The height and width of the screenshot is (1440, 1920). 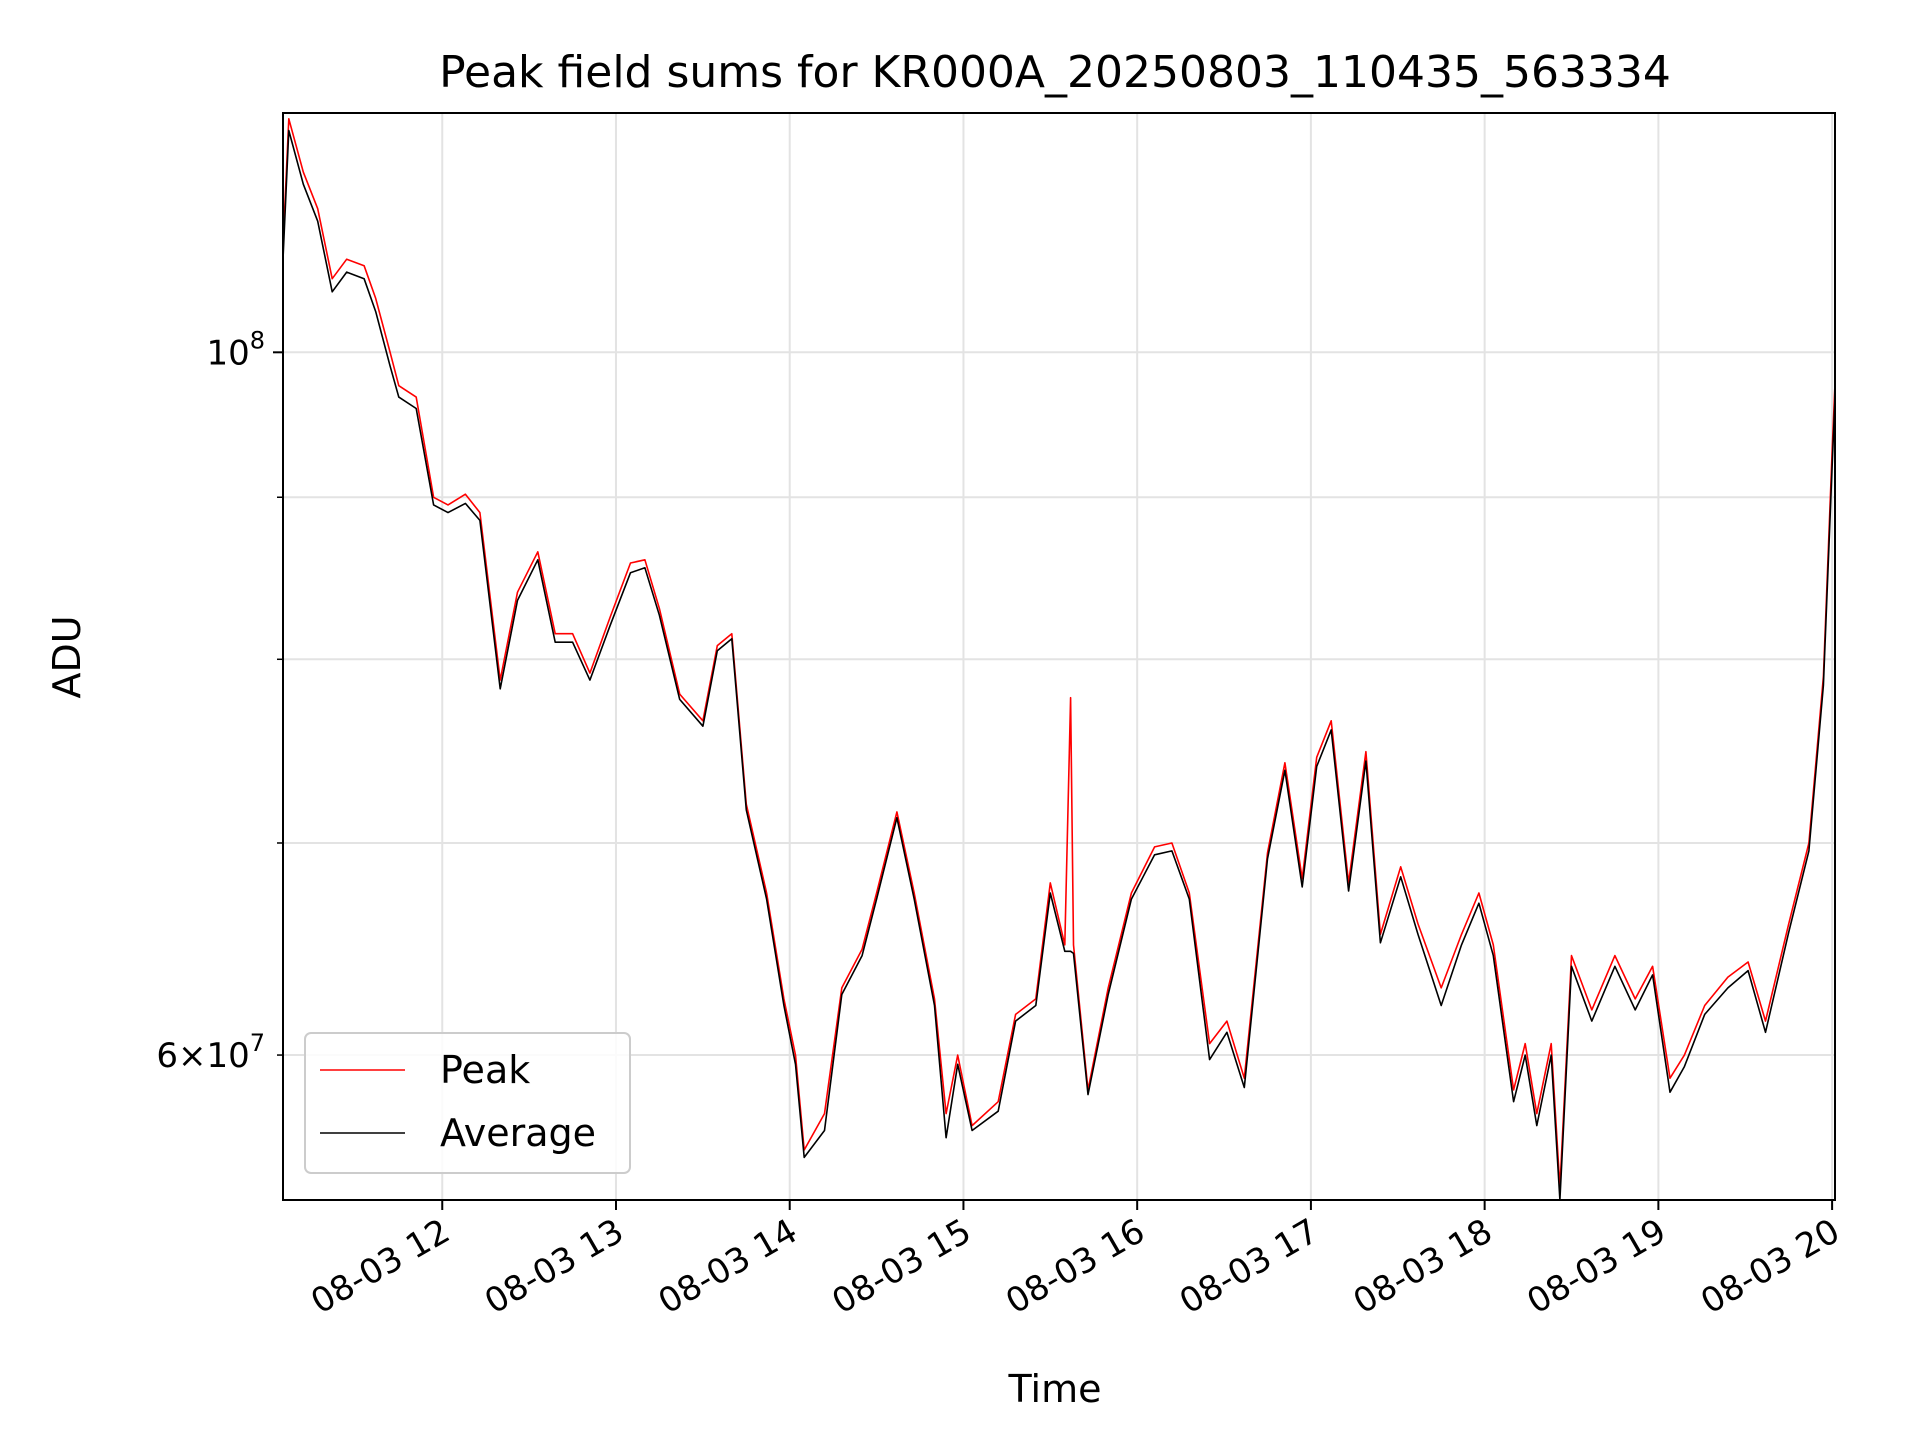 I want to click on legend-box, so click(x=467, y=1103).